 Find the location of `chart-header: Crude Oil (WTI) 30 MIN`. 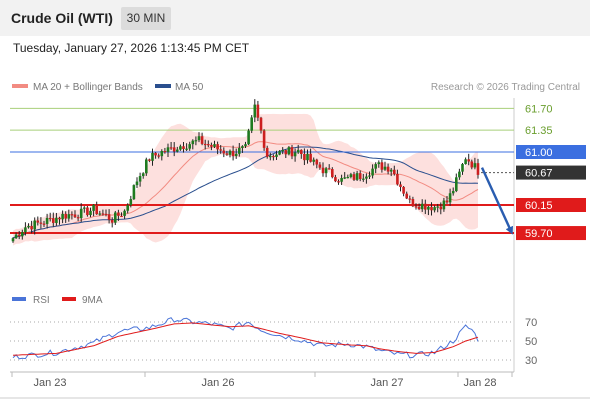

chart-header: Crude Oil (WTI) 30 MIN is located at coordinates (295, 18).